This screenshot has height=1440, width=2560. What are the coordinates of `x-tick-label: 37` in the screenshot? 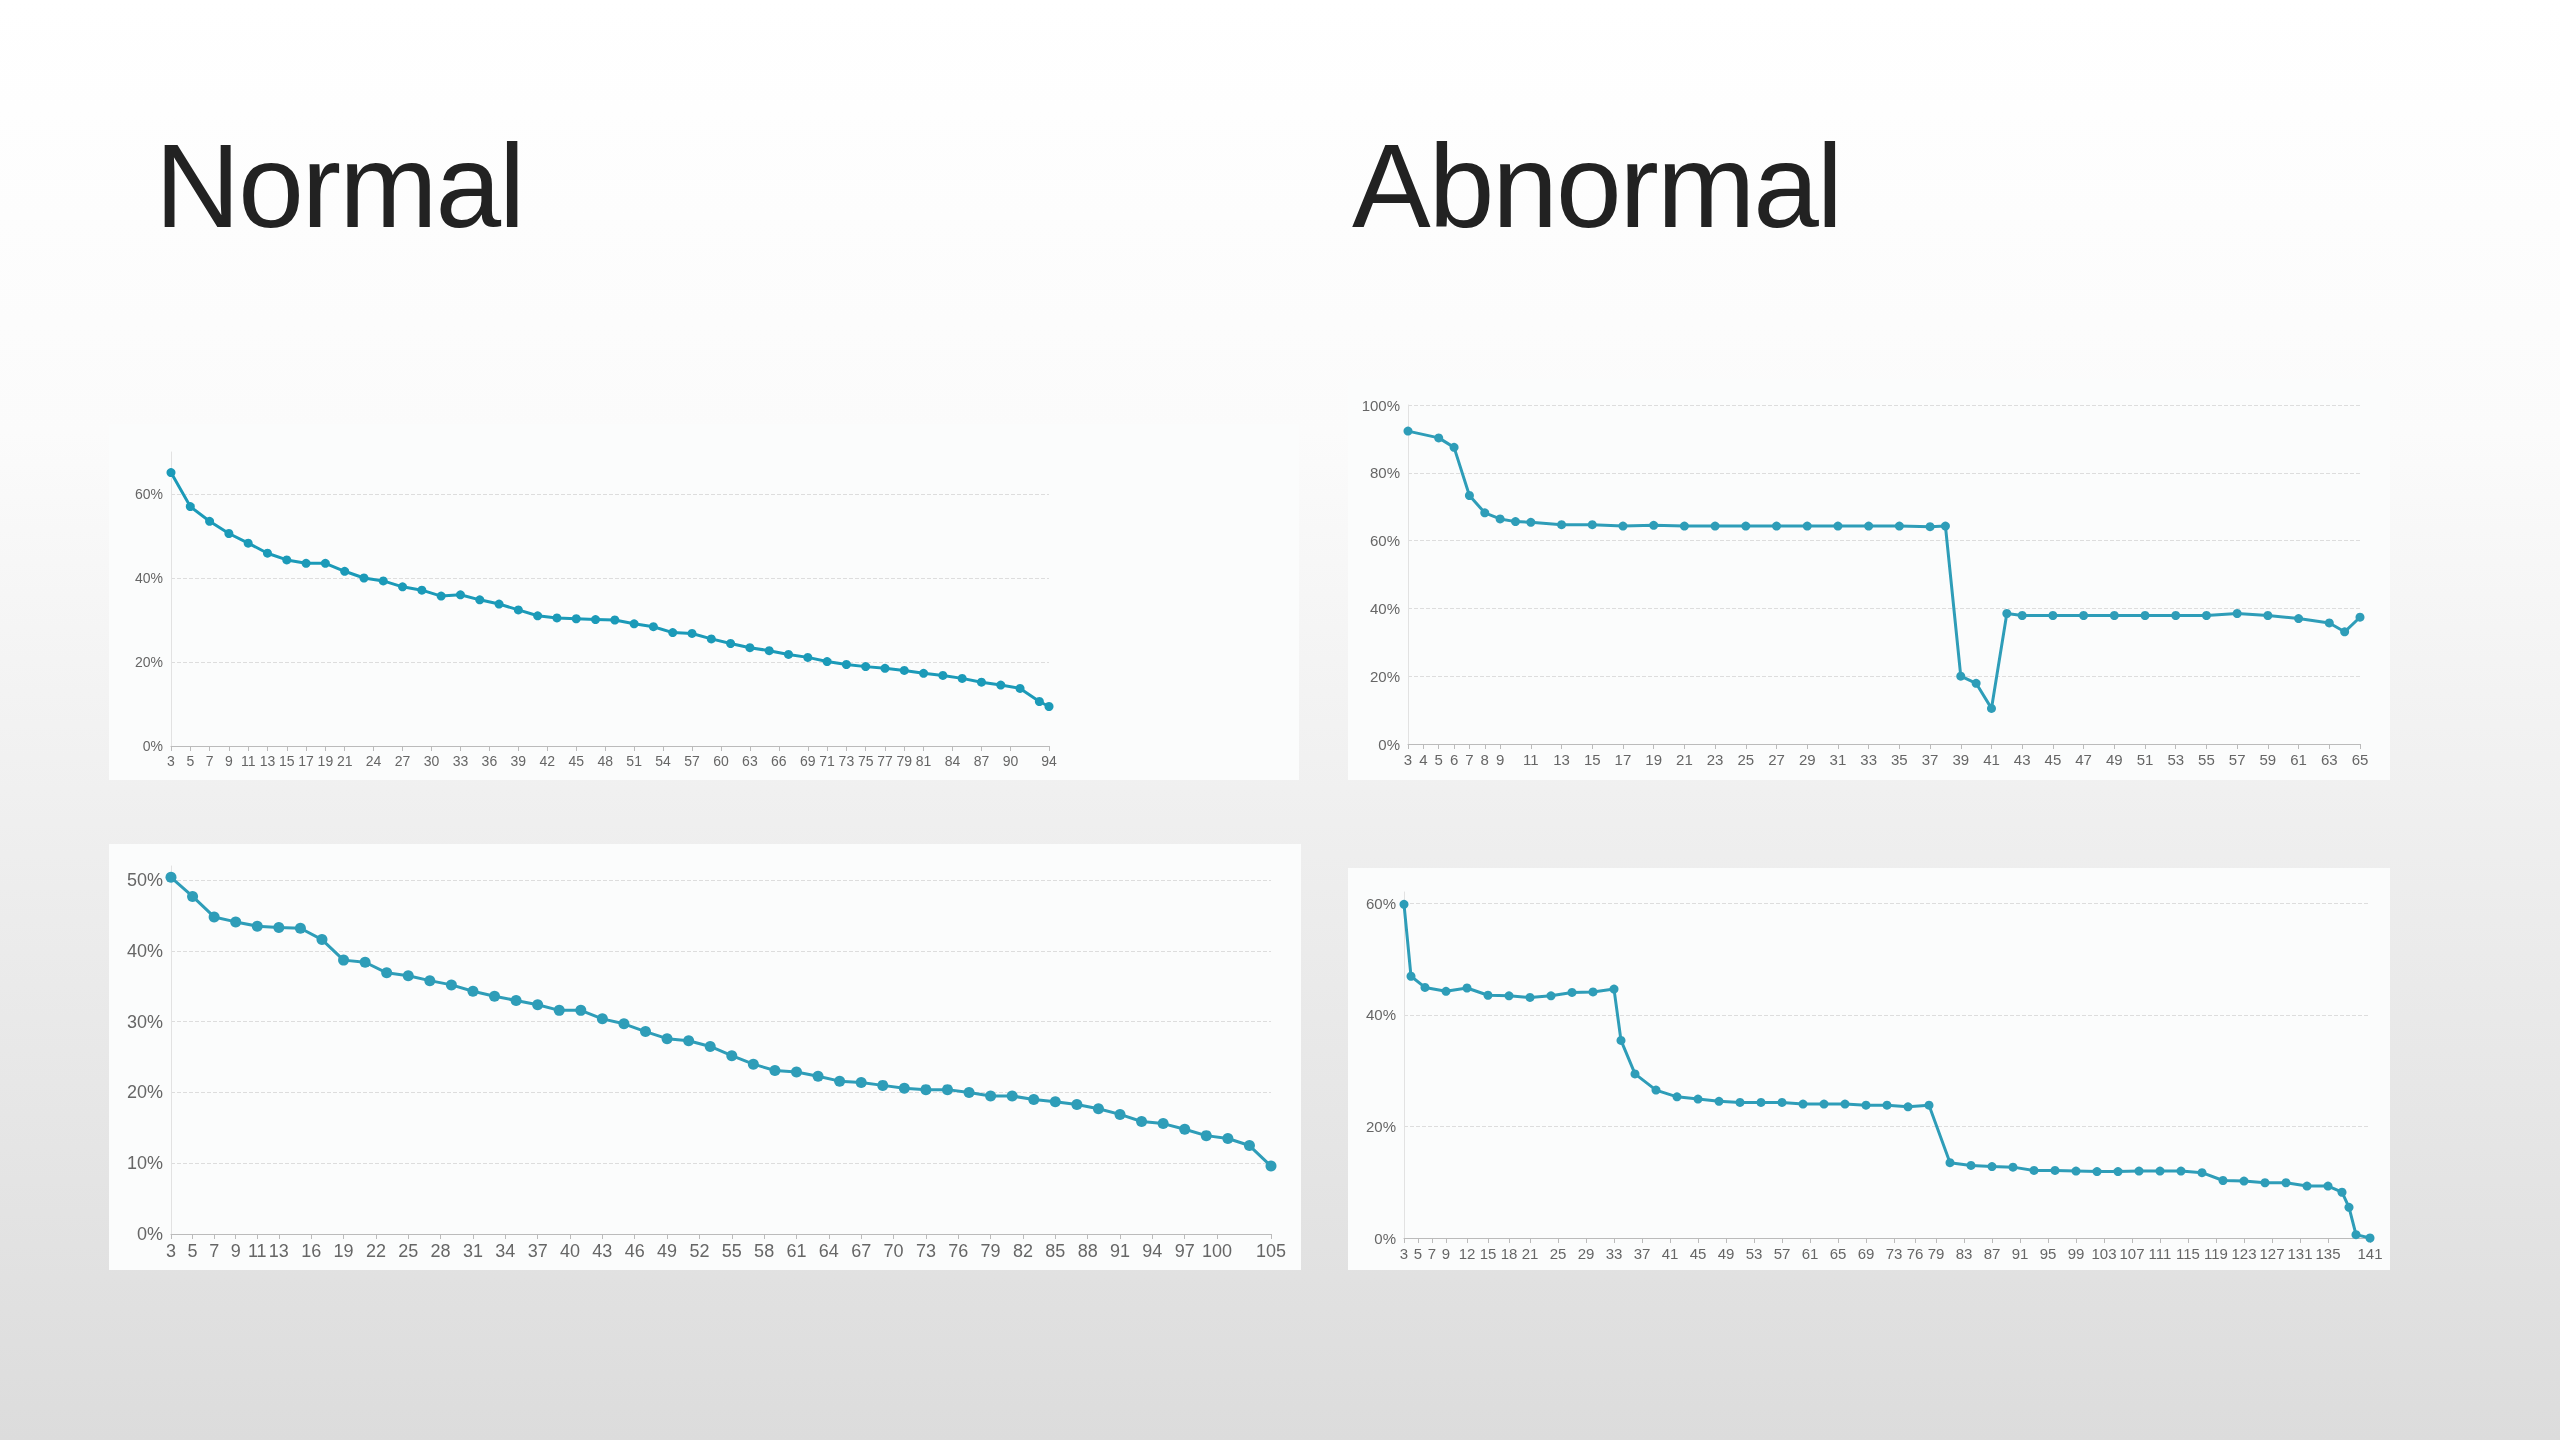 It's located at (537, 1251).